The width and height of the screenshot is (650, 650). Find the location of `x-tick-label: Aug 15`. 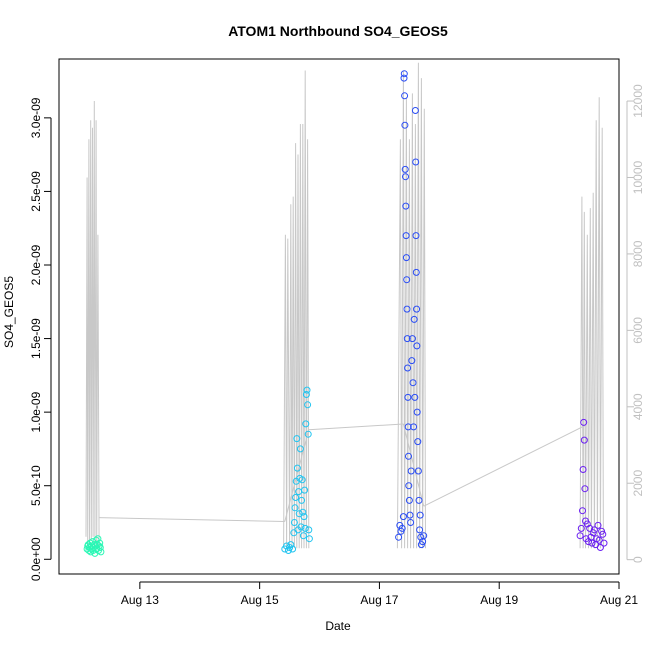

x-tick-label: Aug 15 is located at coordinates (260, 600).